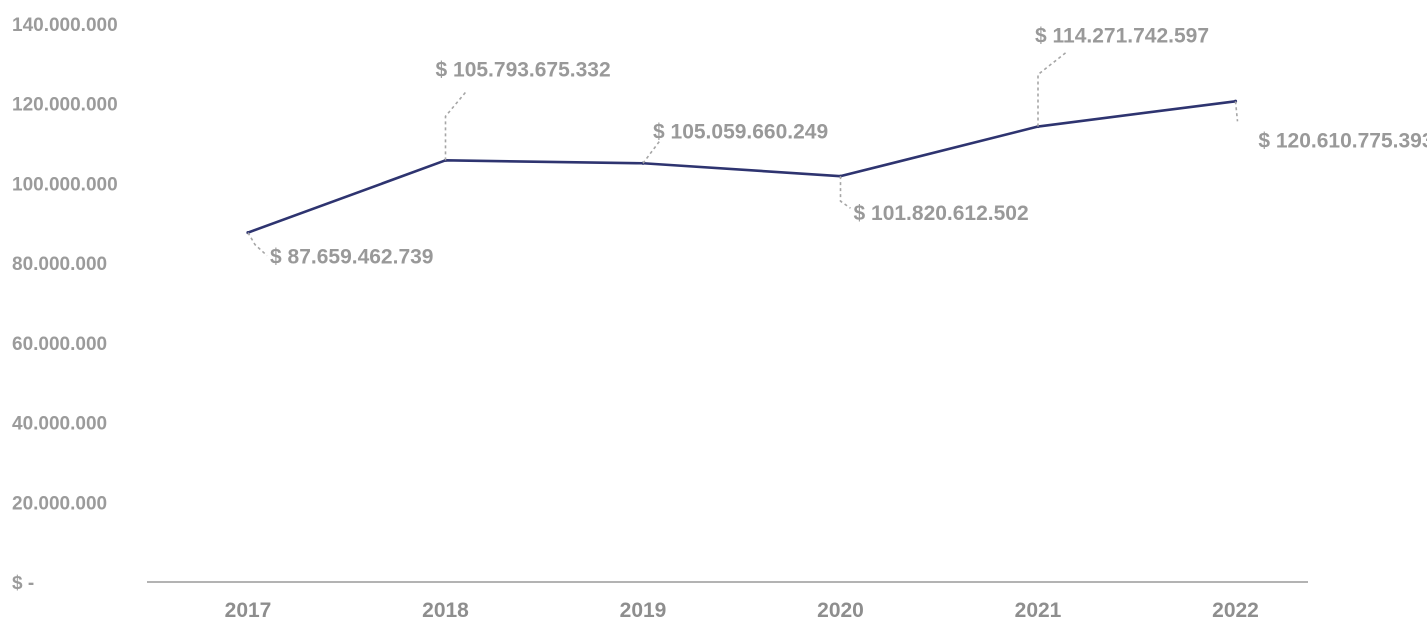  I want to click on data-label: $ 105.059.660.249, so click(740, 131).